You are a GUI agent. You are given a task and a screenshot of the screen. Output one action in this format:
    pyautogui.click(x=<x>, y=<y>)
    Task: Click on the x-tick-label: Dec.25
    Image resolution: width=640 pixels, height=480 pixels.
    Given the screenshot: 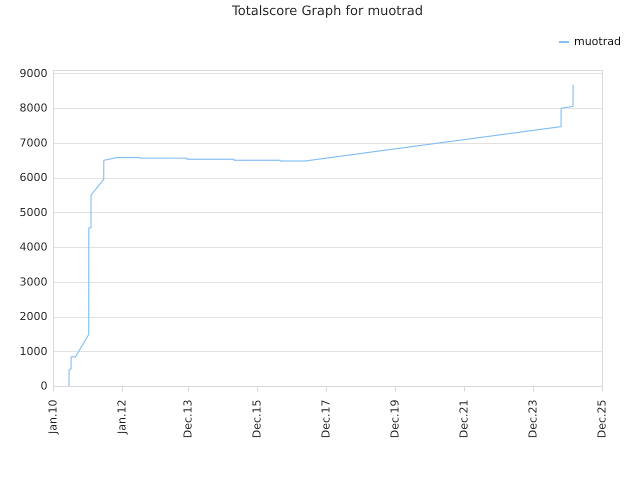 What is the action you would take?
    pyautogui.click(x=602, y=419)
    